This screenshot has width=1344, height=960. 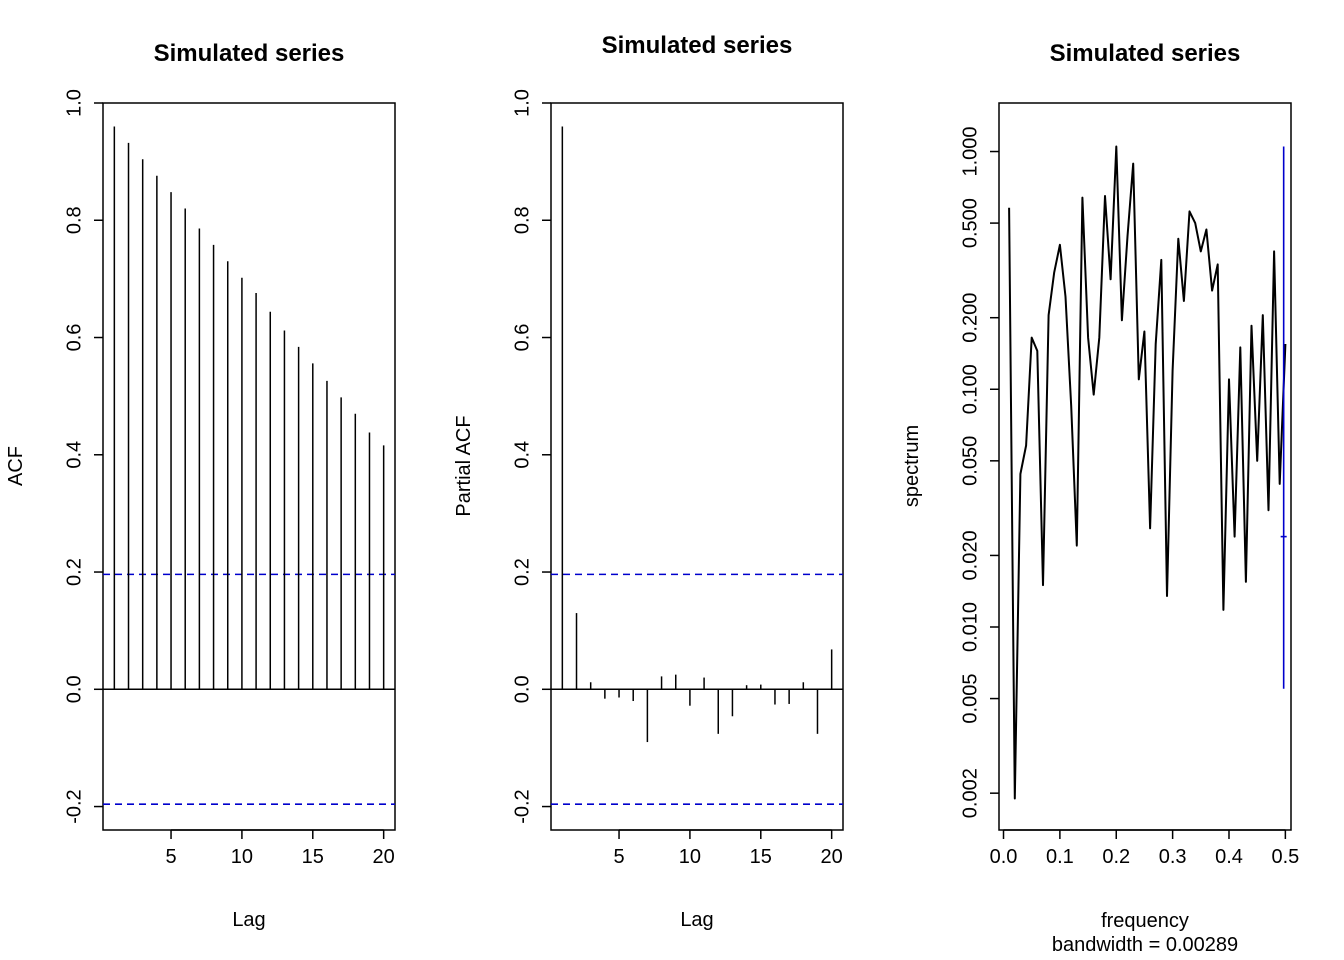 What do you see at coordinates (1173, 857) in the screenshot?
I see `spectrum-x-tick-label: 0.3` at bounding box center [1173, 857].